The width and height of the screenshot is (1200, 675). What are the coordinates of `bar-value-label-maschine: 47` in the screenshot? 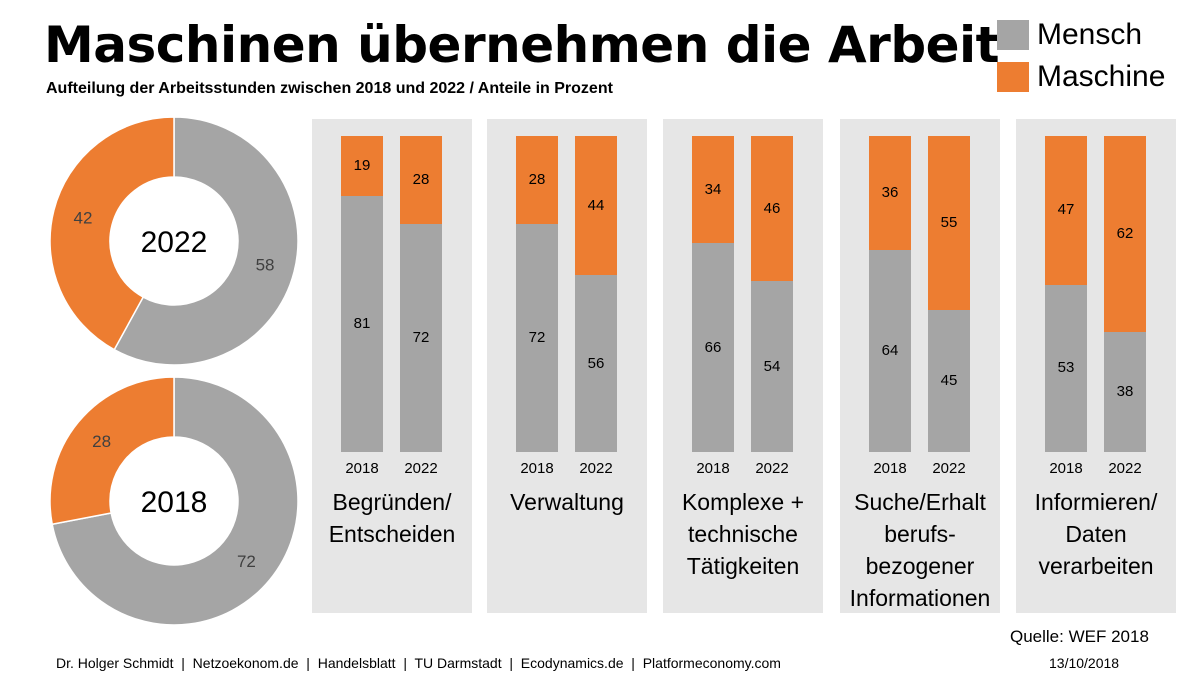 It's located at (1066, 210).